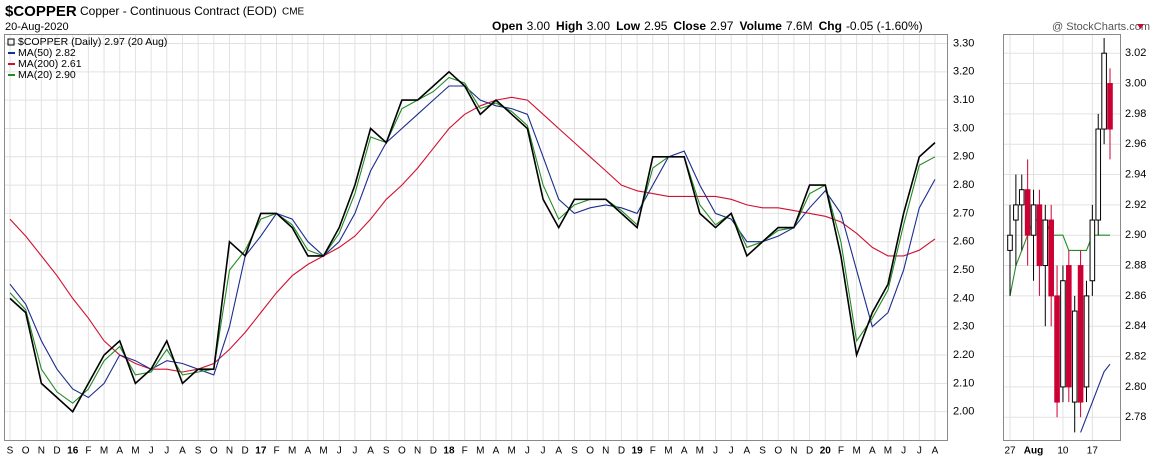 This screenshot has height=461, width=1156. I want to click on y-tick-label: 2.94, so click(1135, 174).